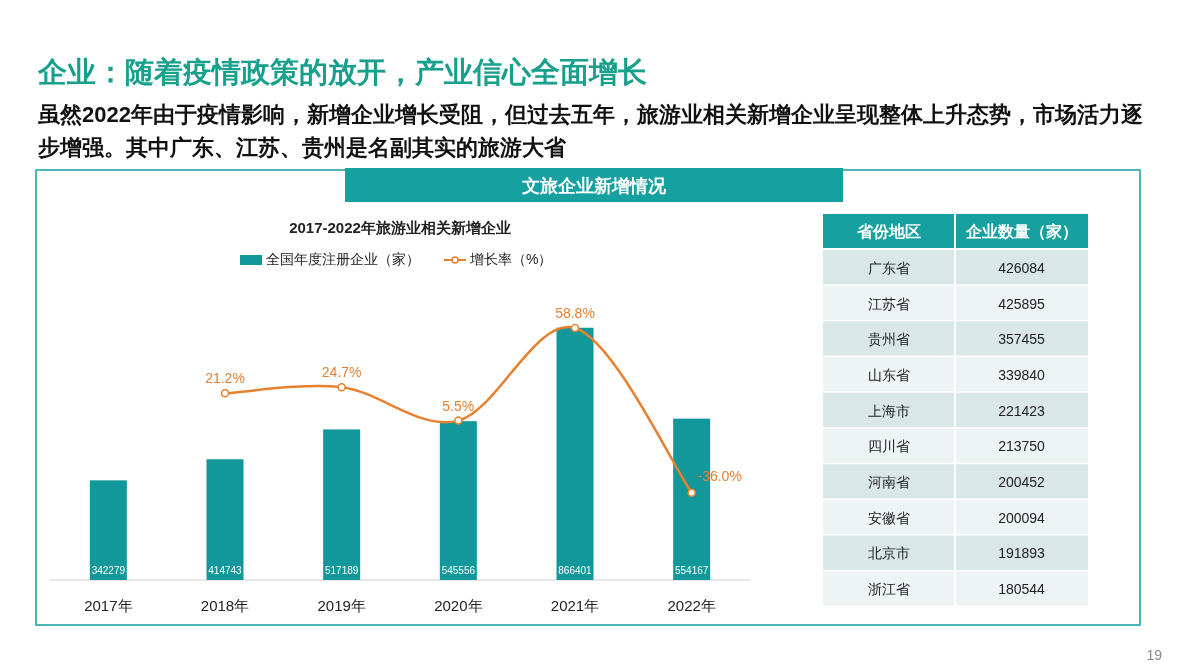  What do you see at coordinates (889, 553) in the screenshot?
I see `category-label: 北京市` at bounding box center [889, 553].